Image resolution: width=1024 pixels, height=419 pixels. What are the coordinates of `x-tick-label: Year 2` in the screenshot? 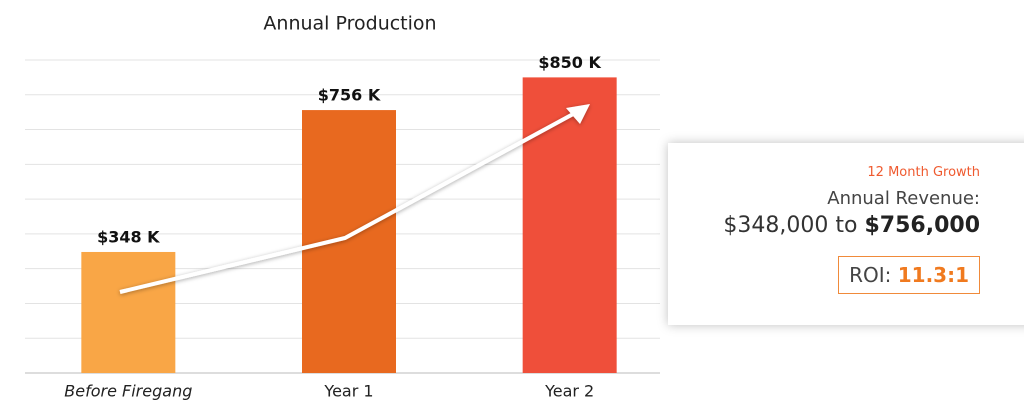 It's located at (569, 391).